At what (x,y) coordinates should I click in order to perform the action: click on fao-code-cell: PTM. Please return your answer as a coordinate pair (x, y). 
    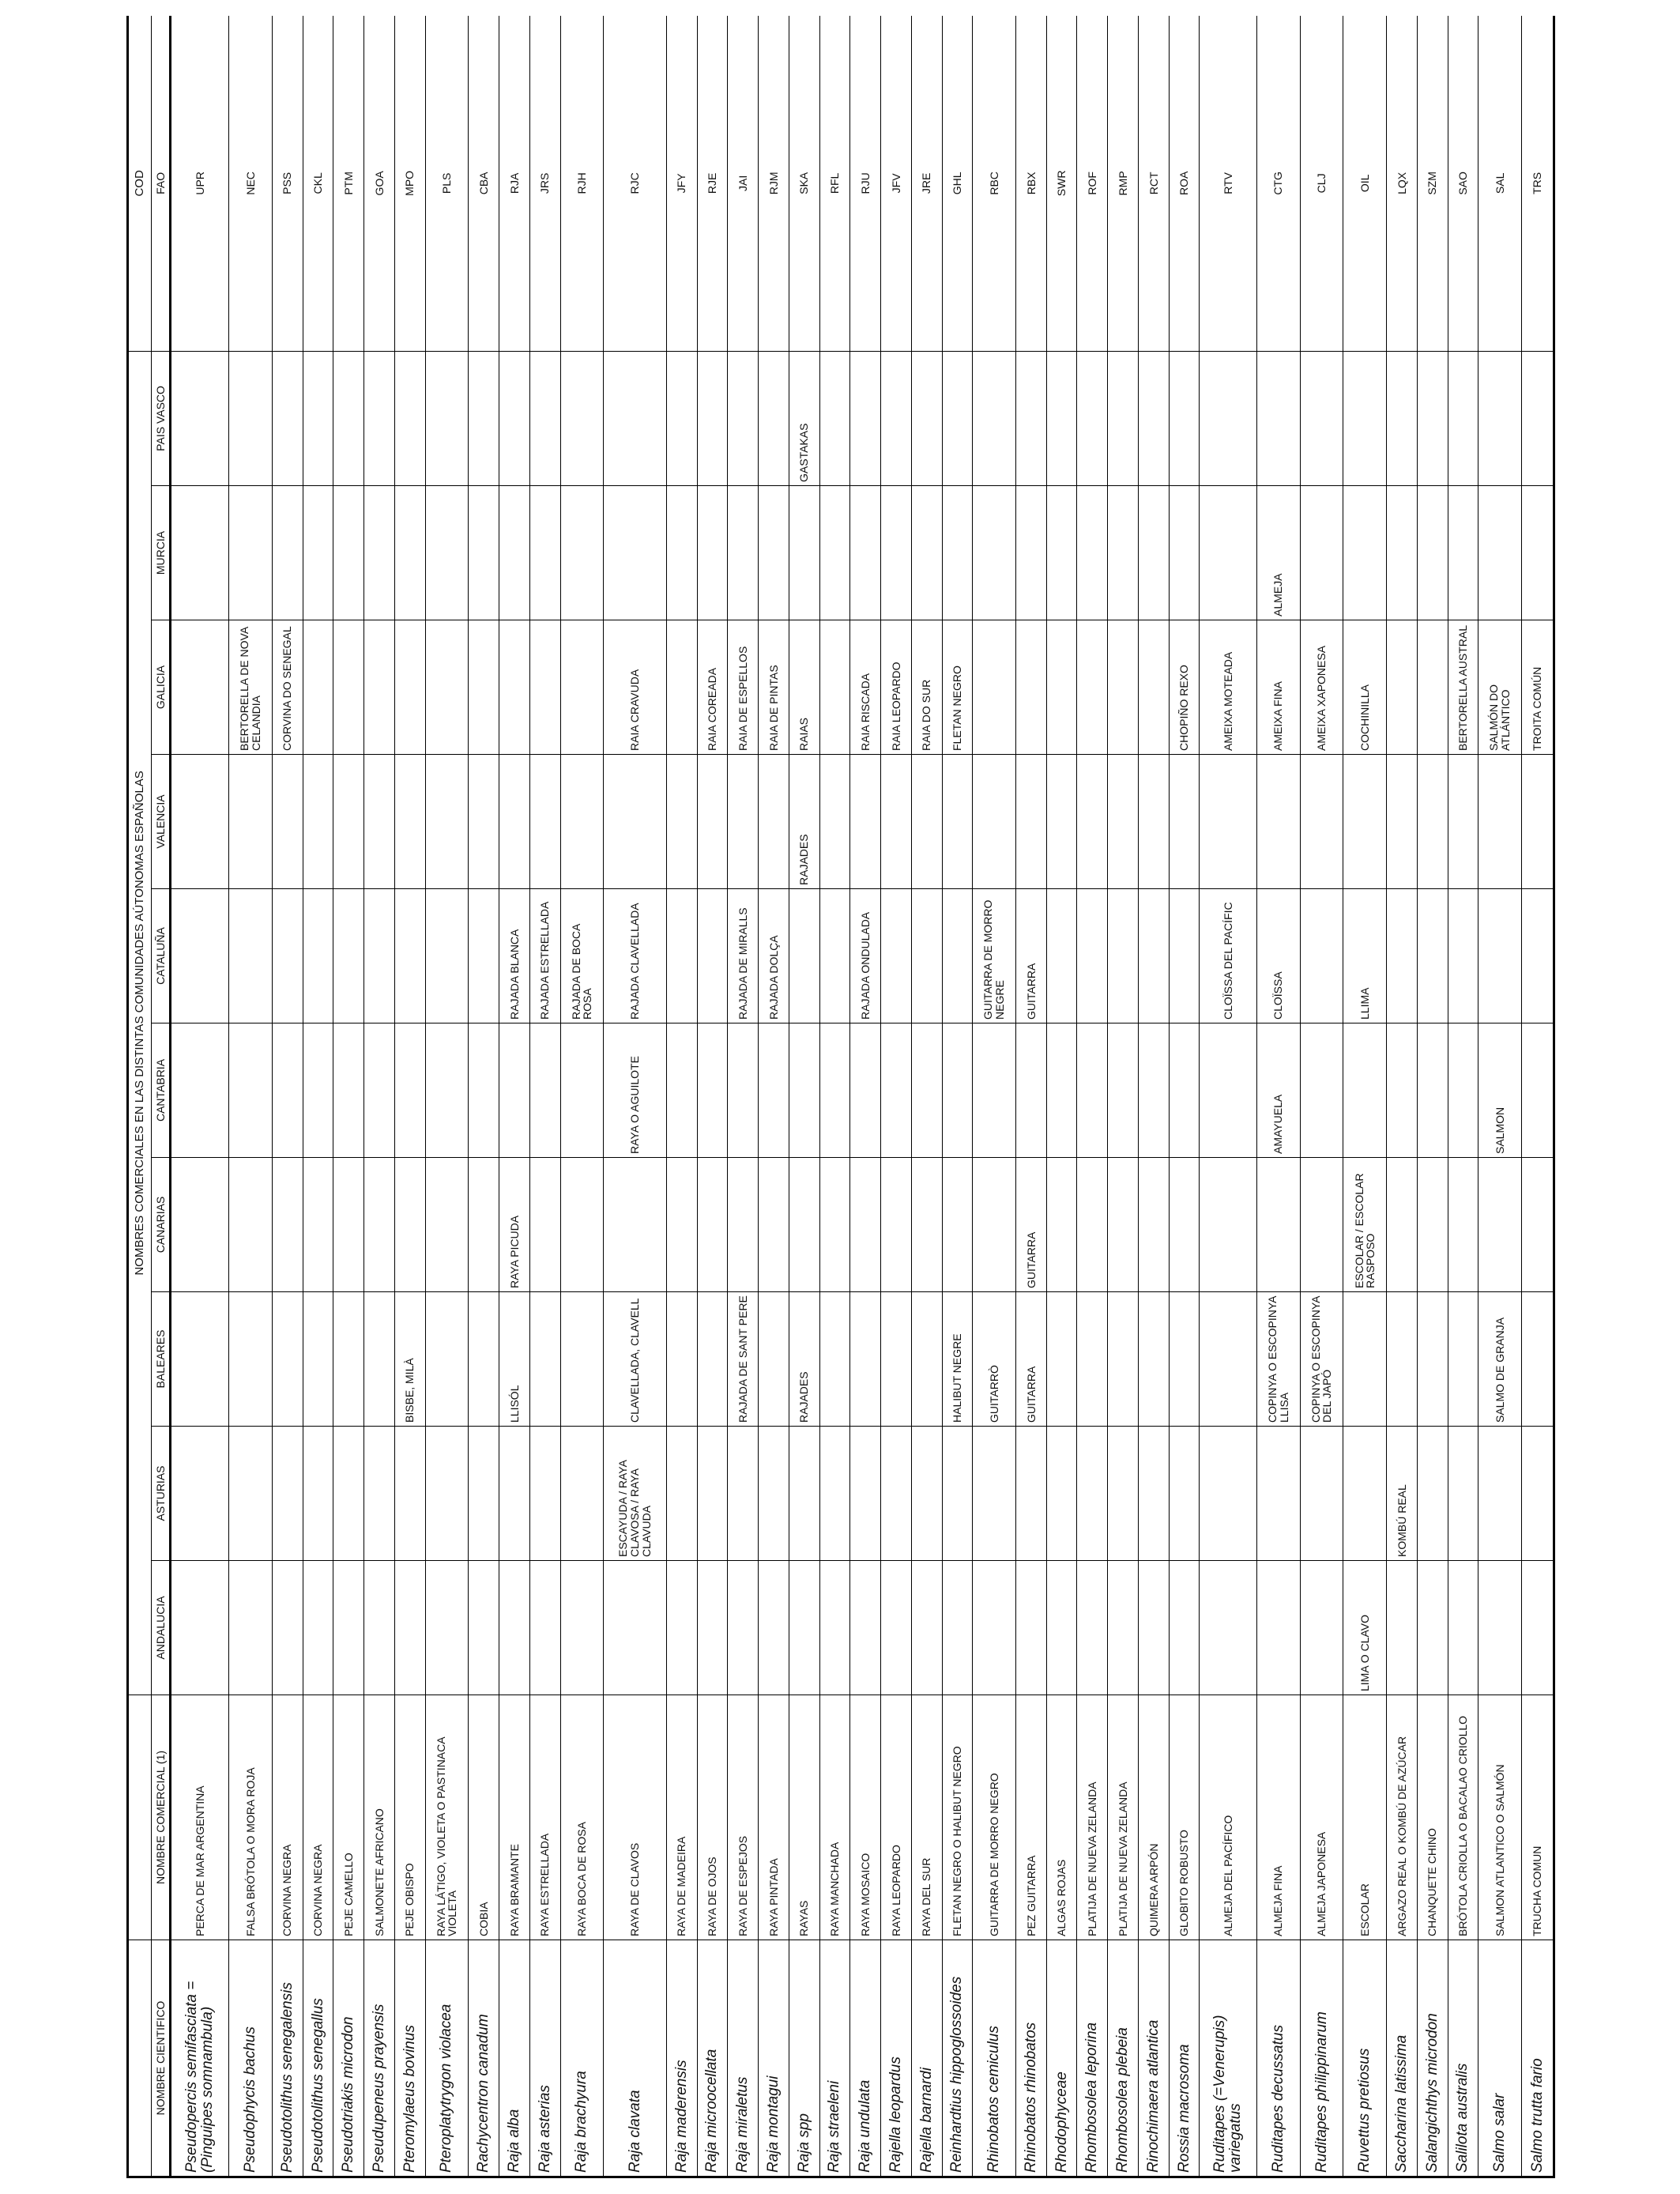
    Looking at the image, I should click on (348, 184).